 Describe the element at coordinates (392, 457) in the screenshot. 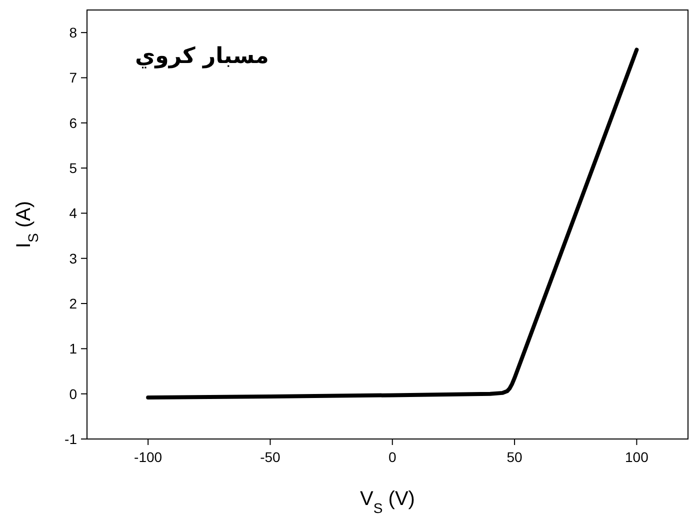

I see `x-tick-label: 0` at that location.